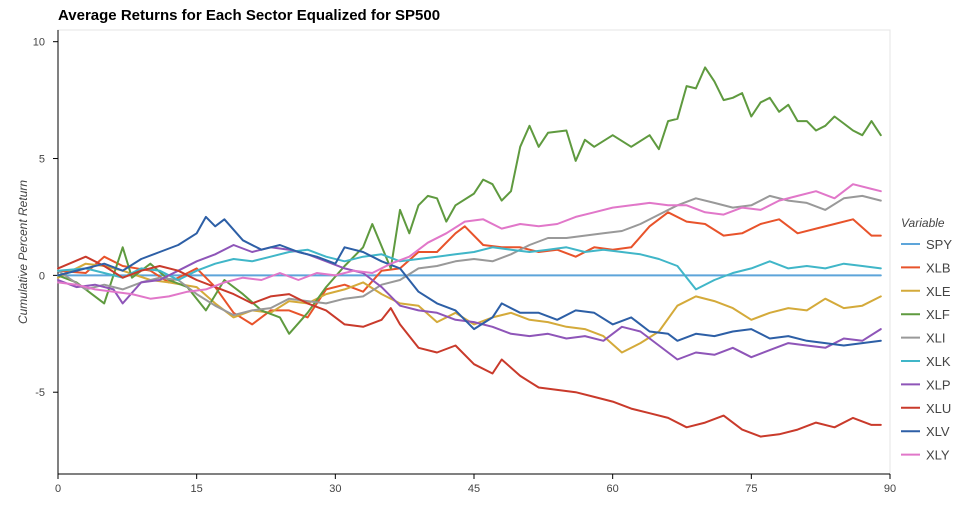 This screenshot has width=959, height=506. Describe the element at coordinates (23, 252) in the screenshot. I see `y-axis-label: Cumulative Percent Return` at that location.